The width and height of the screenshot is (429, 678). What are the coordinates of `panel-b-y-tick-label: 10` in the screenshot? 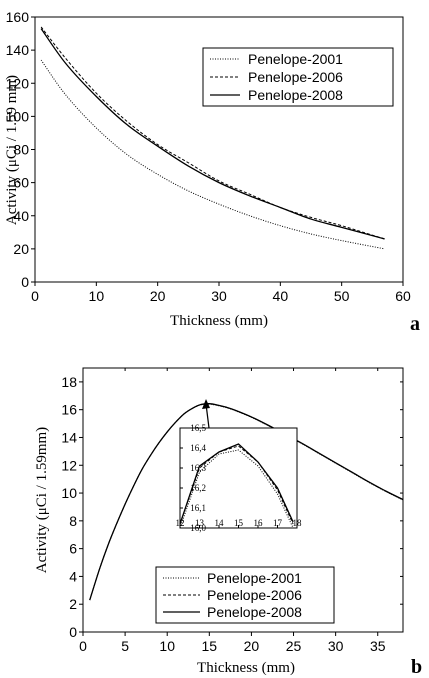 It's located at (69, 493).